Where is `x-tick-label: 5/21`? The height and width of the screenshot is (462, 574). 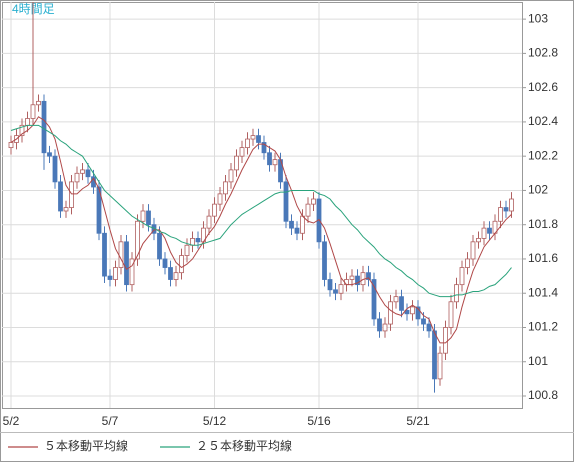 x-tick-label: 5/21 is located at coordinates (418, 421).